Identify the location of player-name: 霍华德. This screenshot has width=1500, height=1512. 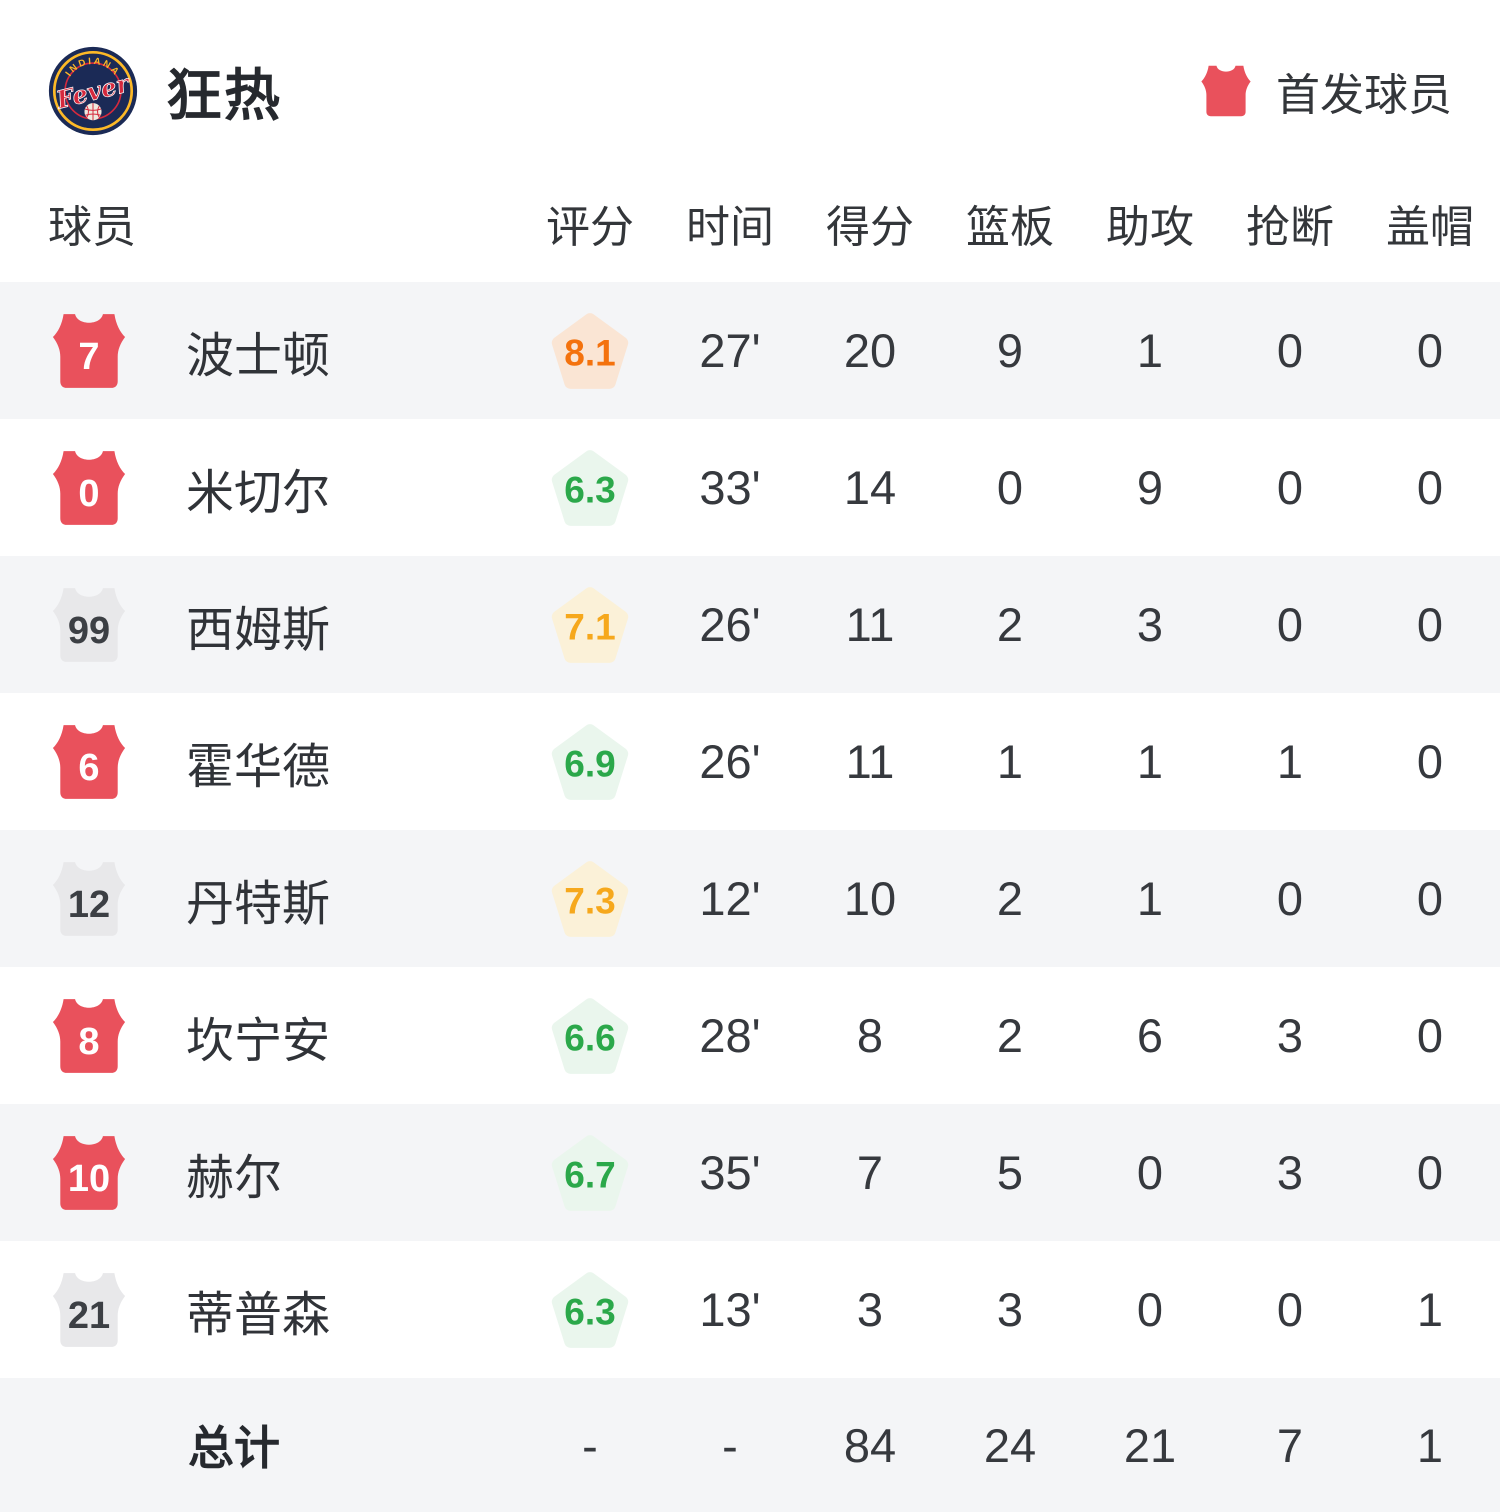
(258, 767).